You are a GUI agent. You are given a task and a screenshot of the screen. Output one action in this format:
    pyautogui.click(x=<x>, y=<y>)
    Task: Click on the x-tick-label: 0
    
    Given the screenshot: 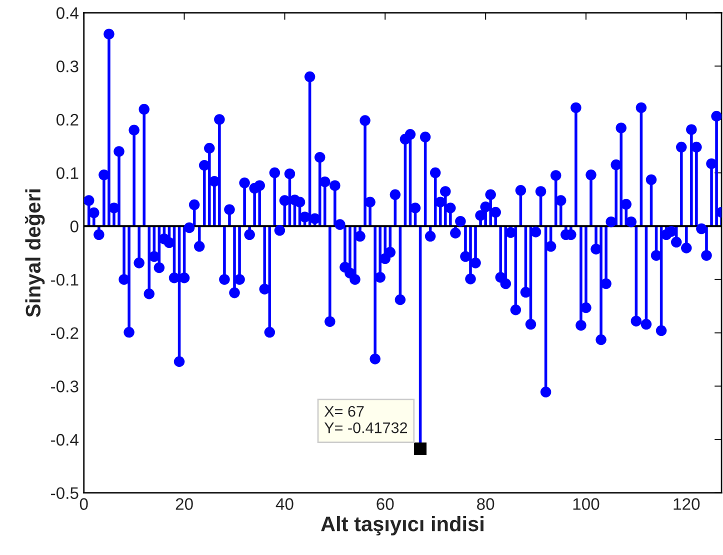 What is the action you would take?
    pyautogui.click(x=84, y=504)
    